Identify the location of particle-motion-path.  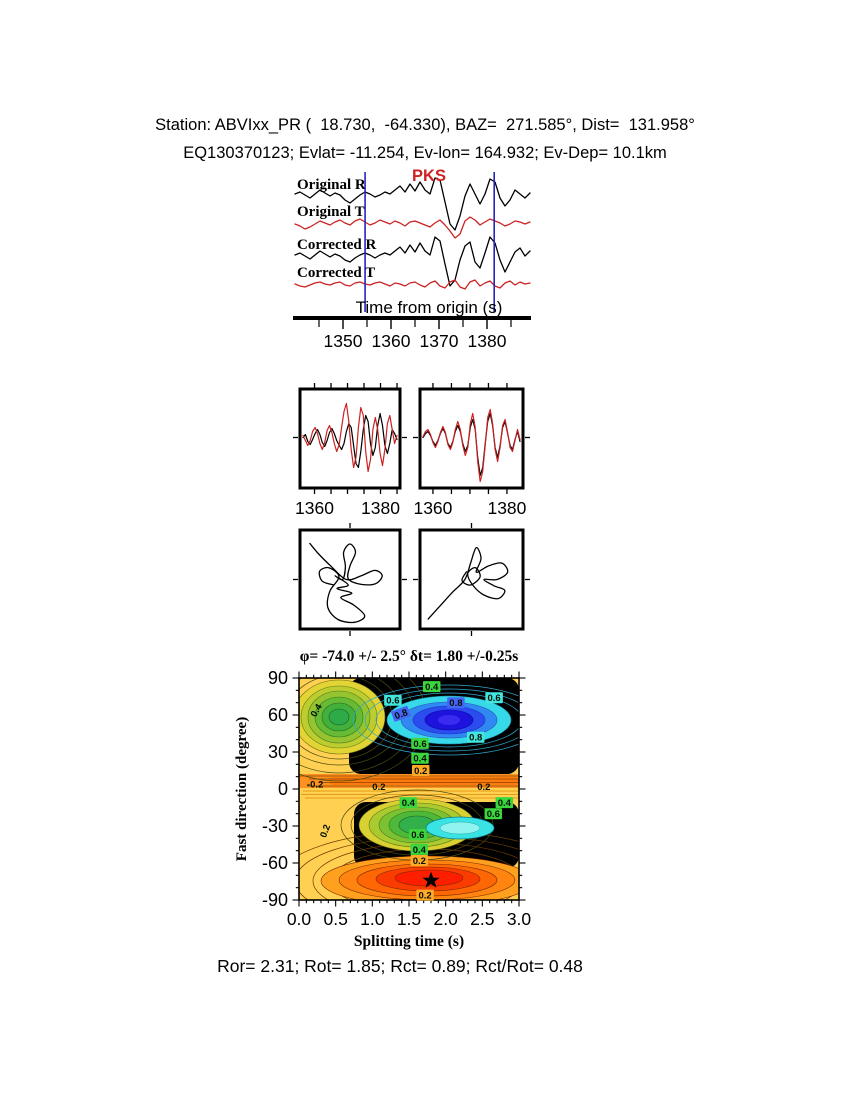
(468, 583).